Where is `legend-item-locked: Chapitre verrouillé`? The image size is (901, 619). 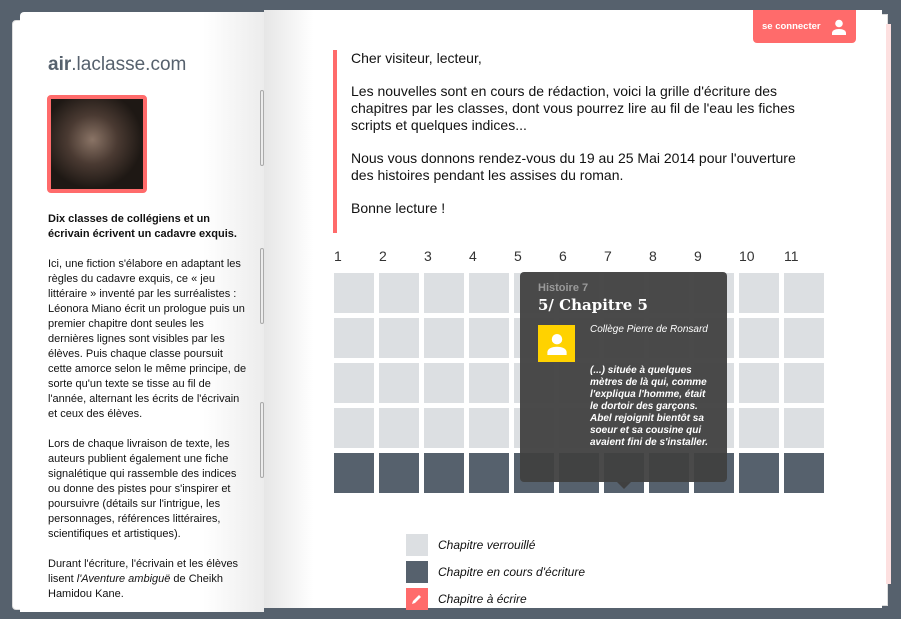 legend-item-locked: Chapitre verrouillé is located at coordinates (495, 545).